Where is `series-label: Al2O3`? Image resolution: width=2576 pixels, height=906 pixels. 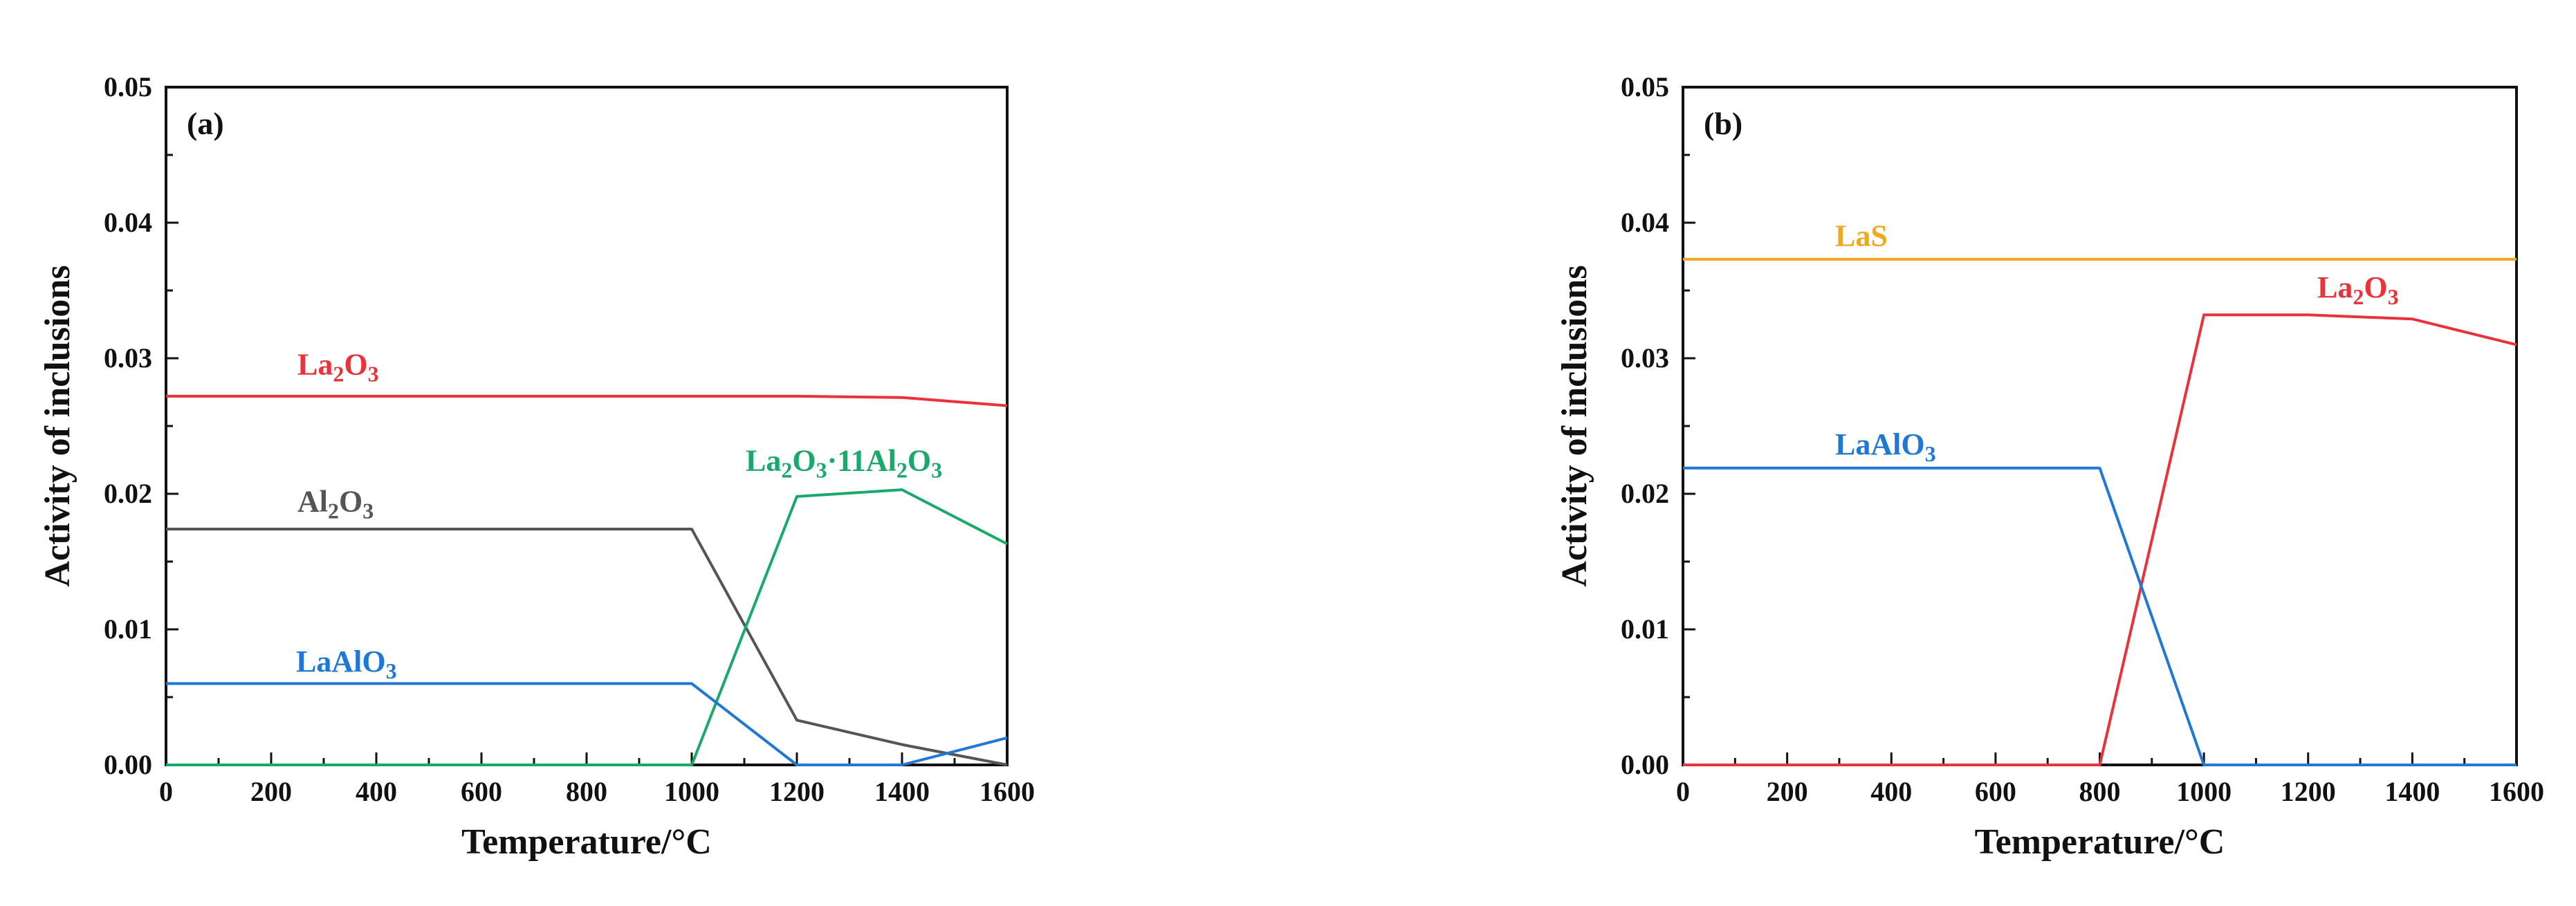
series-label: Al2O3 is located at coordinates (335, 504).